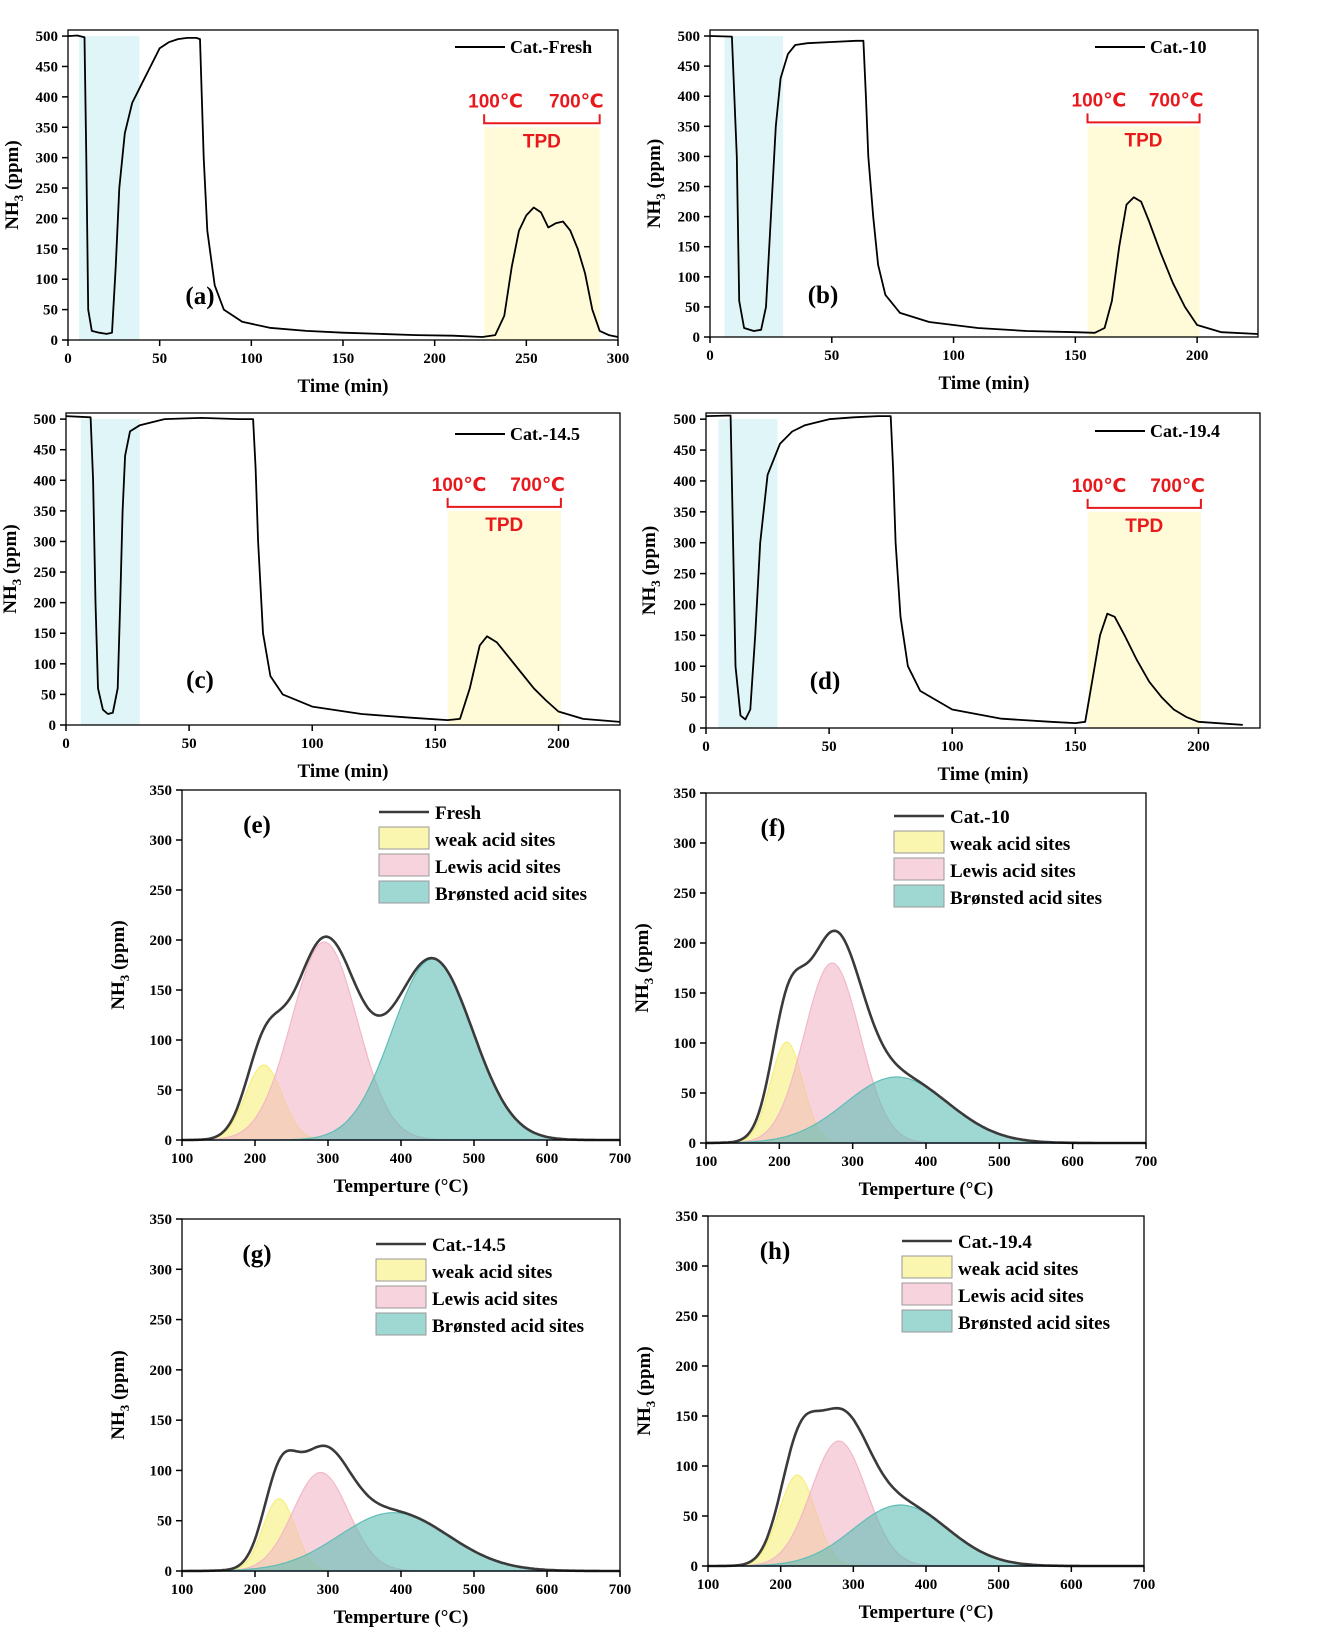 Image resolution: width=1326 pixels, height=1646 pixels. Describe the element at coordinates (47, 219) in the screenshot. I see `y-tick-label-a-4: 200` at that location.